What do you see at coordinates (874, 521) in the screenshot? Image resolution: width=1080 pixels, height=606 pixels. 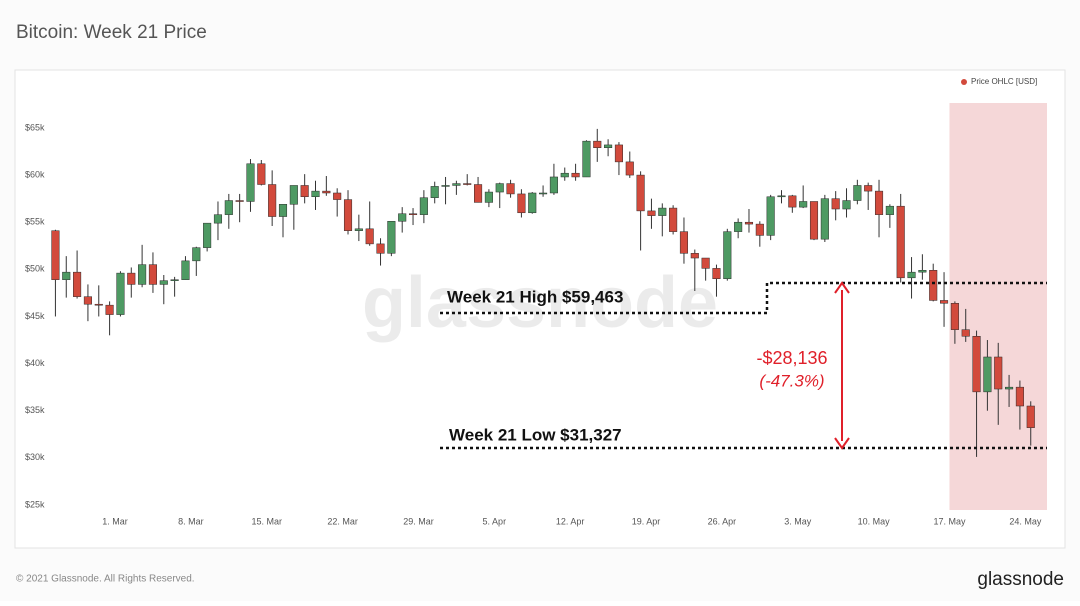 I see `x-tick-label: 10. May` at bounding box center [874, 521].